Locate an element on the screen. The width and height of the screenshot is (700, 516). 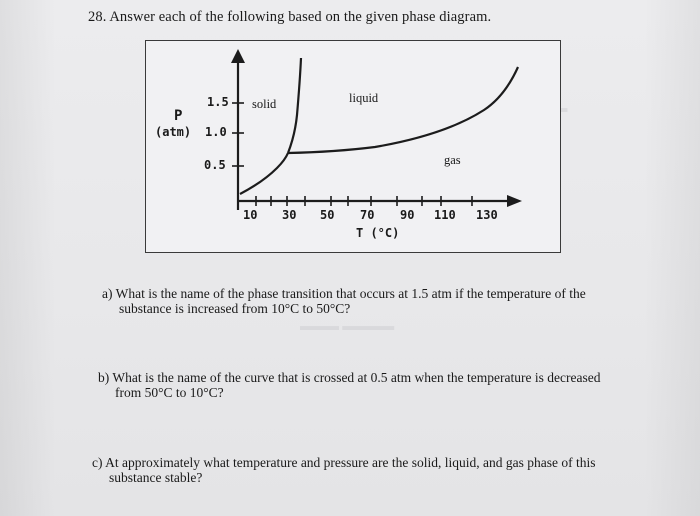
part-label: b) is located at coordinates (104, 377).